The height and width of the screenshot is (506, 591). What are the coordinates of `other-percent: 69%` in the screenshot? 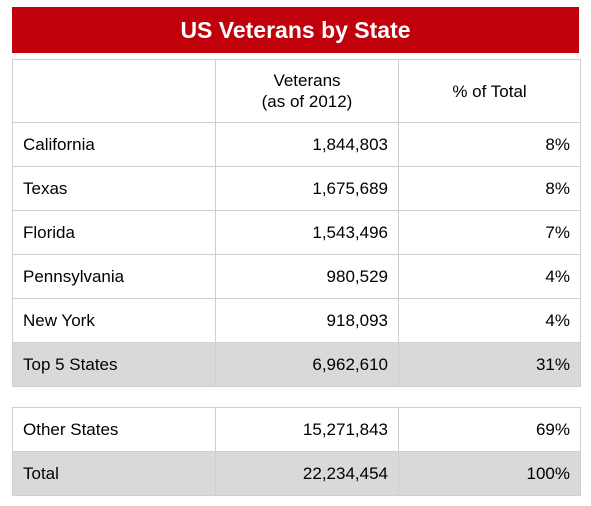 It's located at (489, 429).